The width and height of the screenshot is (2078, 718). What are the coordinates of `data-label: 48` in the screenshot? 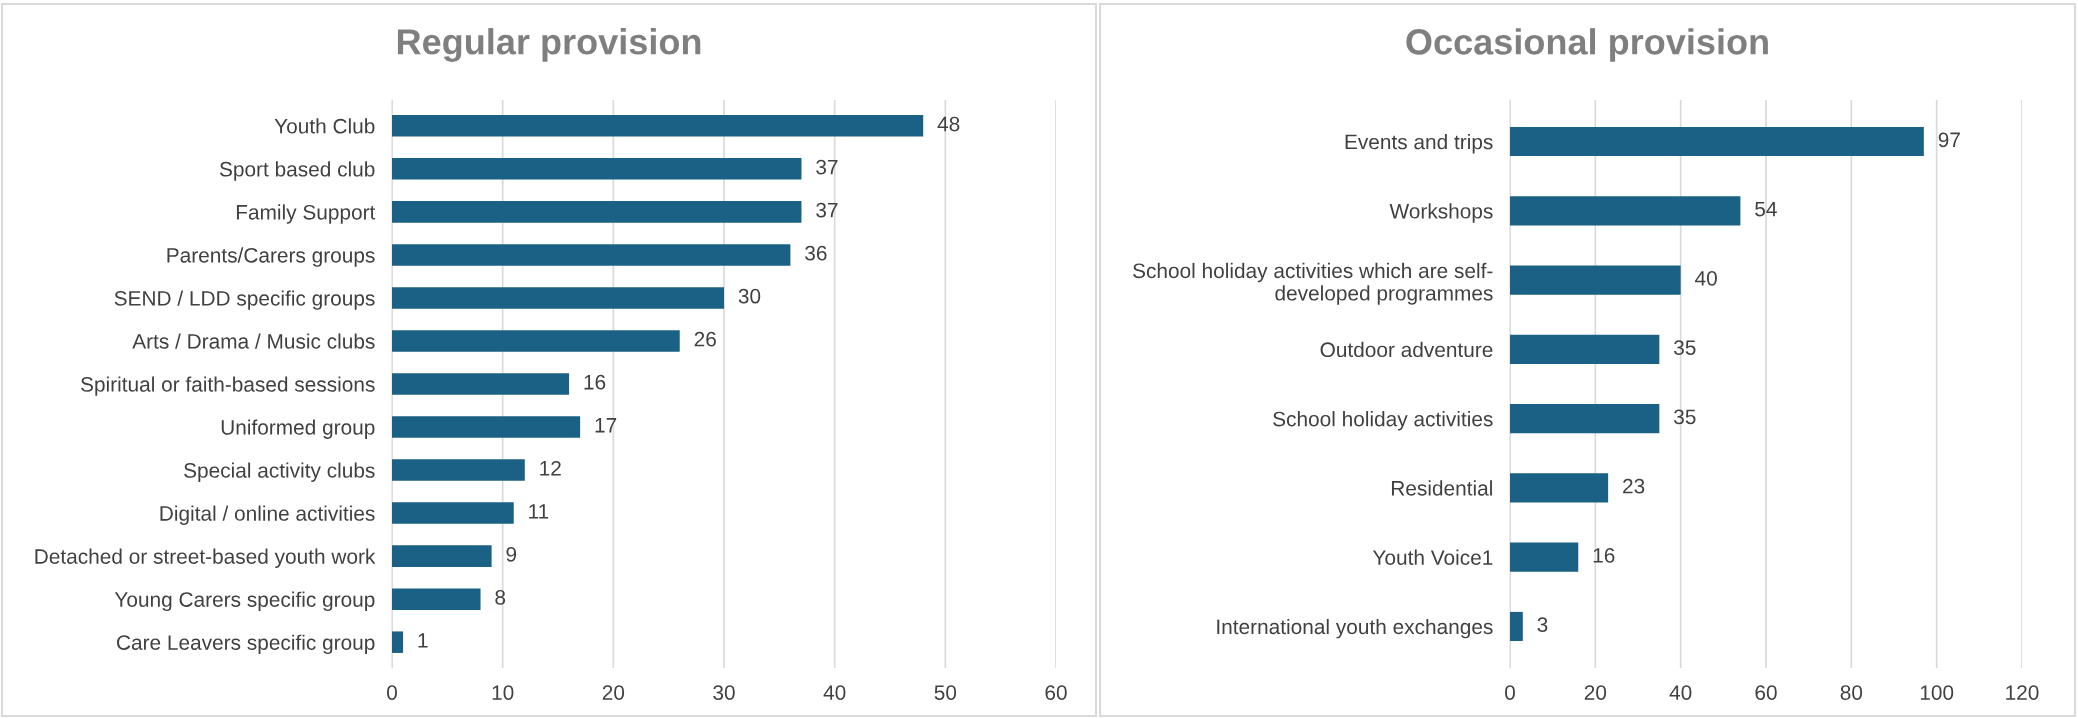 It's located at (948, 124).